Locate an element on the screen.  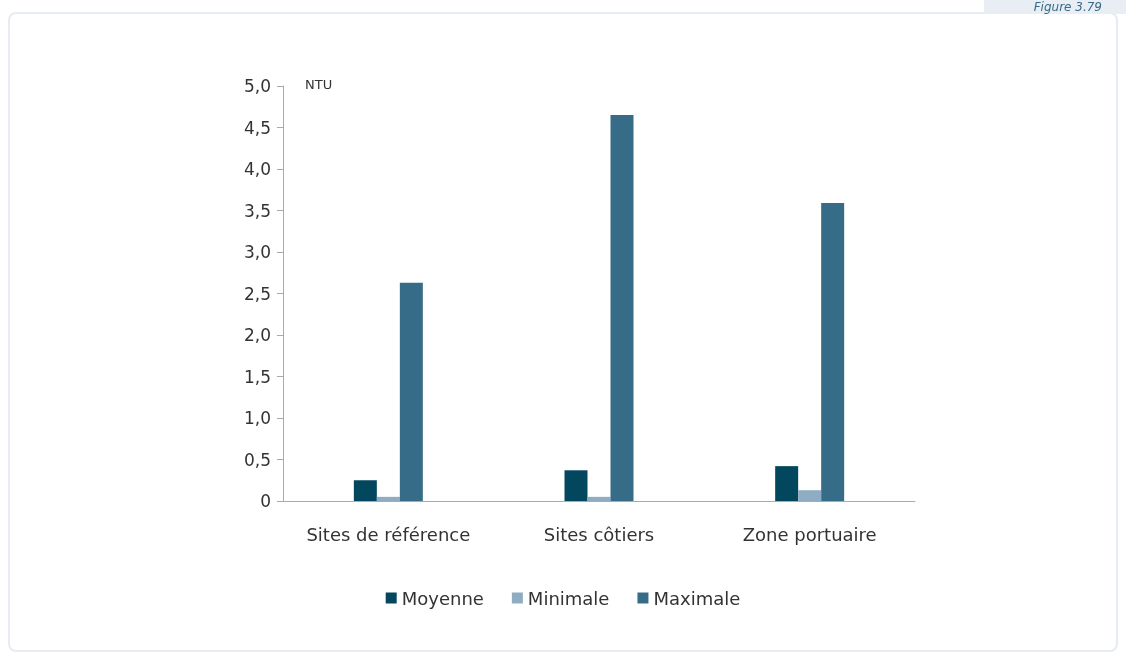
y-tick-label: 4,5 is located at coordinates (257, 127).